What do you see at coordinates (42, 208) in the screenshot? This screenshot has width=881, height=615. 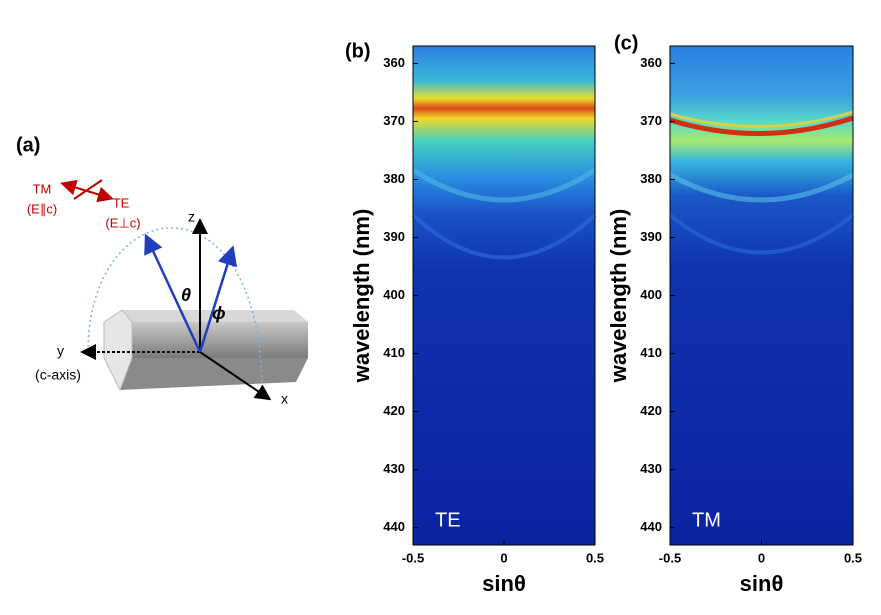 I see `label: (E∥c)` at bounding box center [42, 208].